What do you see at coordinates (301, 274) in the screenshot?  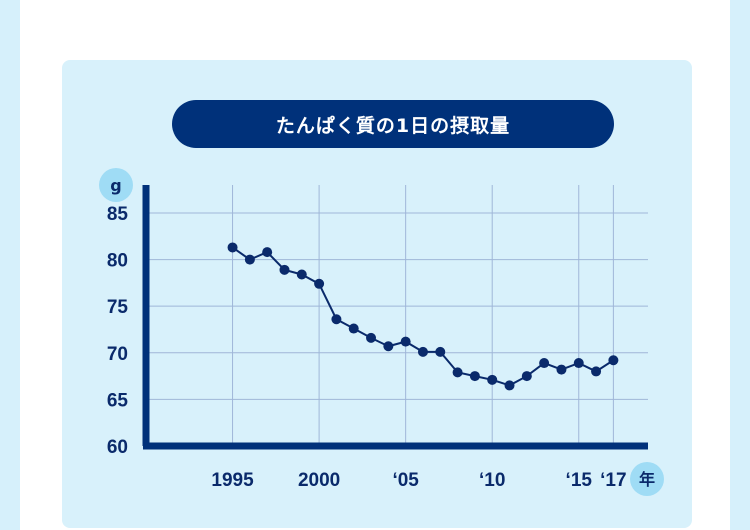 I see `data-point-1999` at bounding box center [301, 274].